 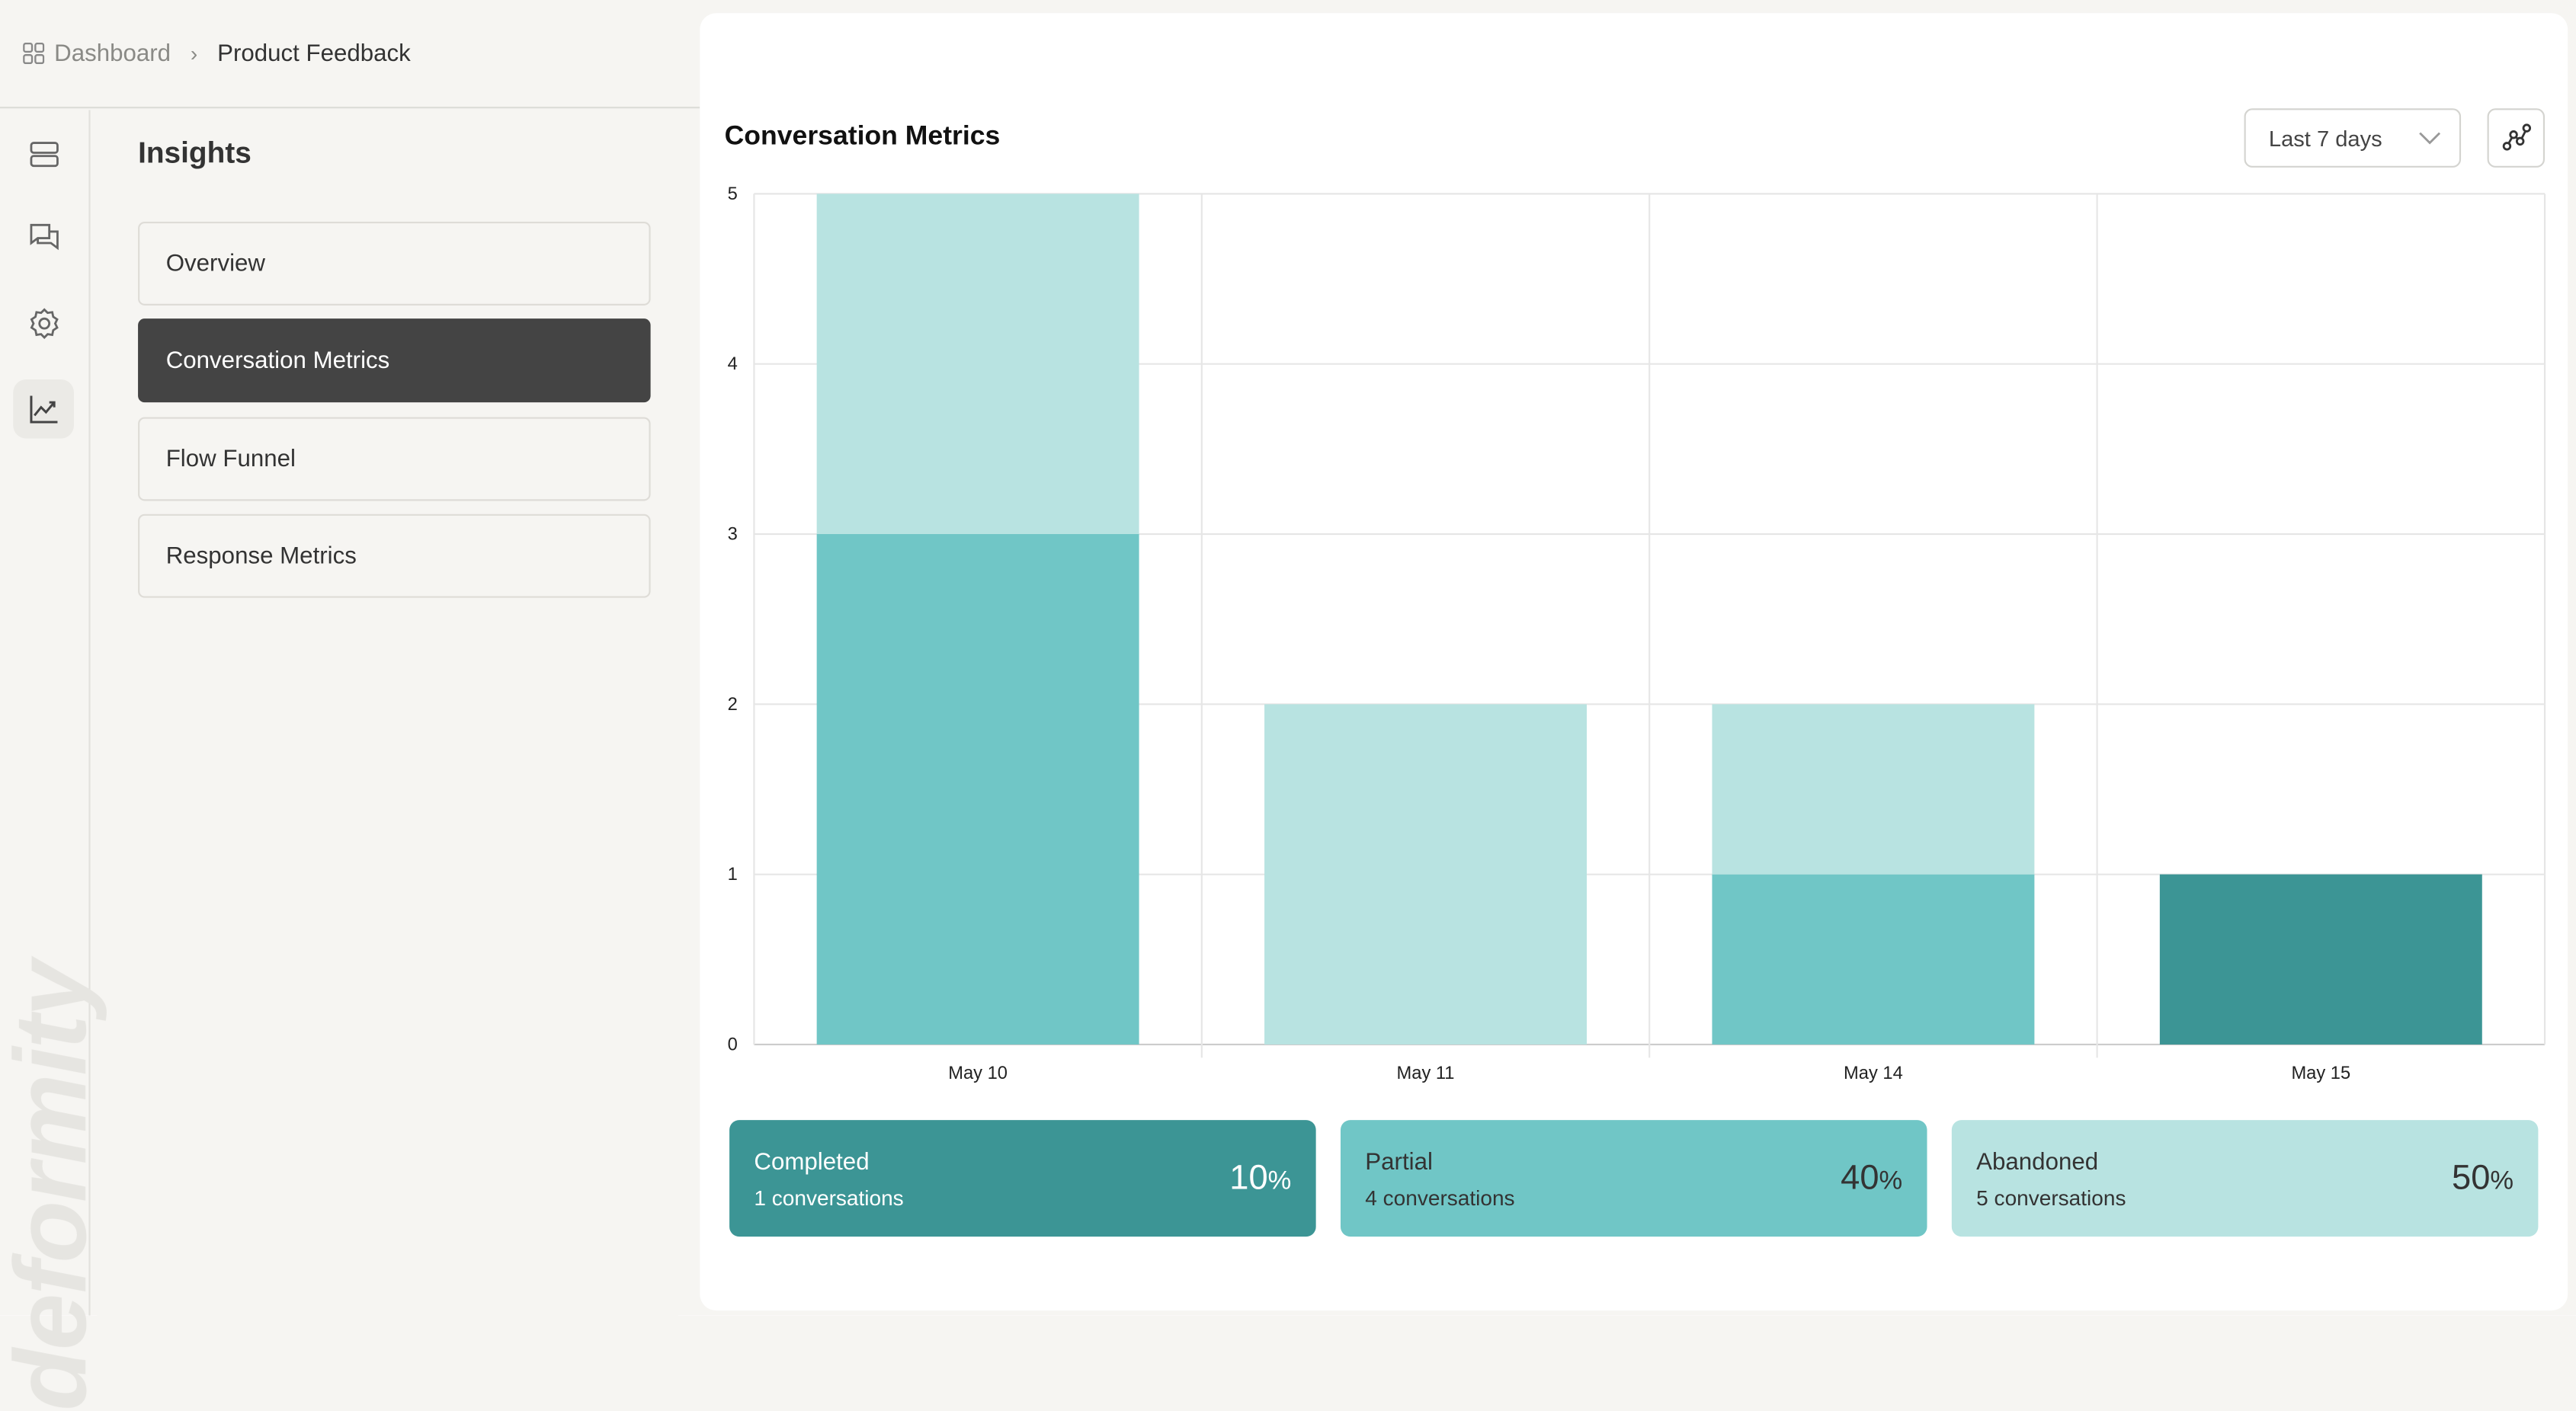 I want to click on y-tick-label: 0, so click(x=733, y=1045).